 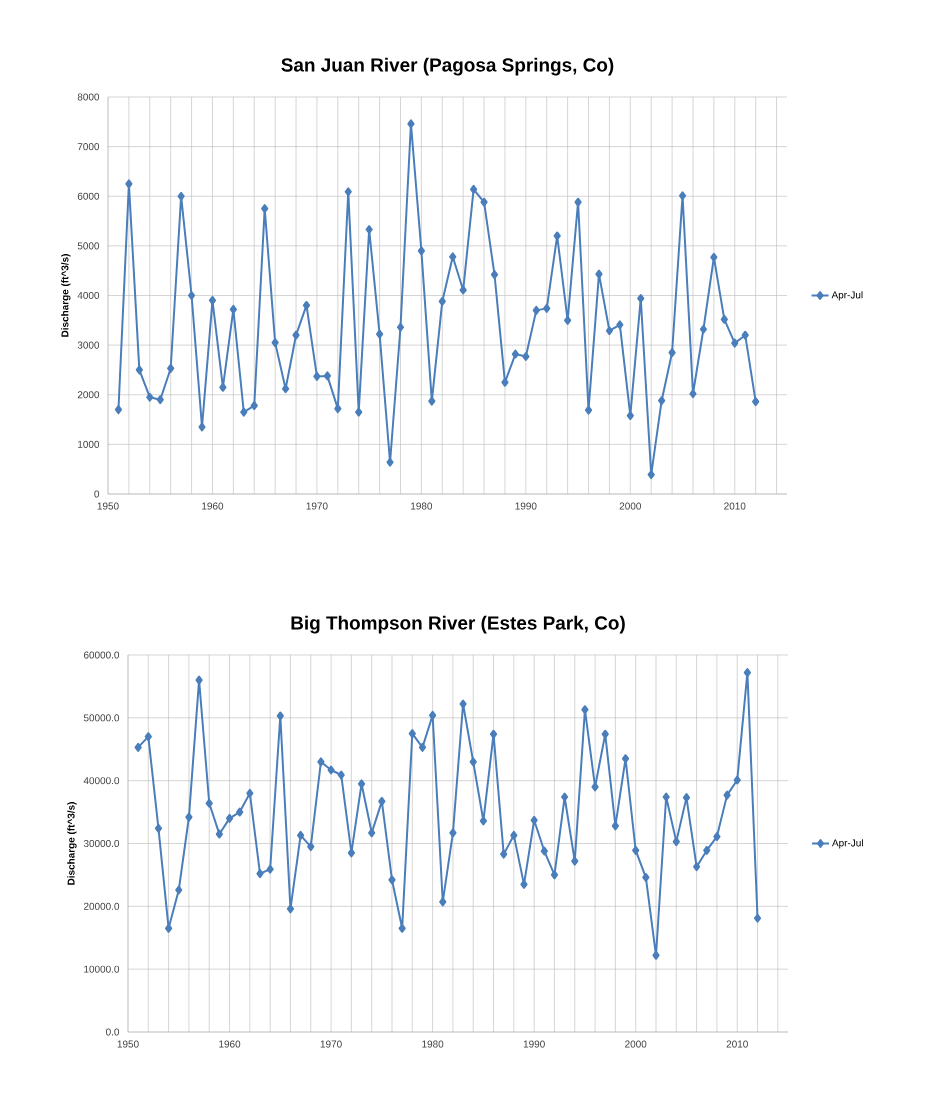 I want to click on y-tick-label: 40000.0, so click(x=101, y=781).